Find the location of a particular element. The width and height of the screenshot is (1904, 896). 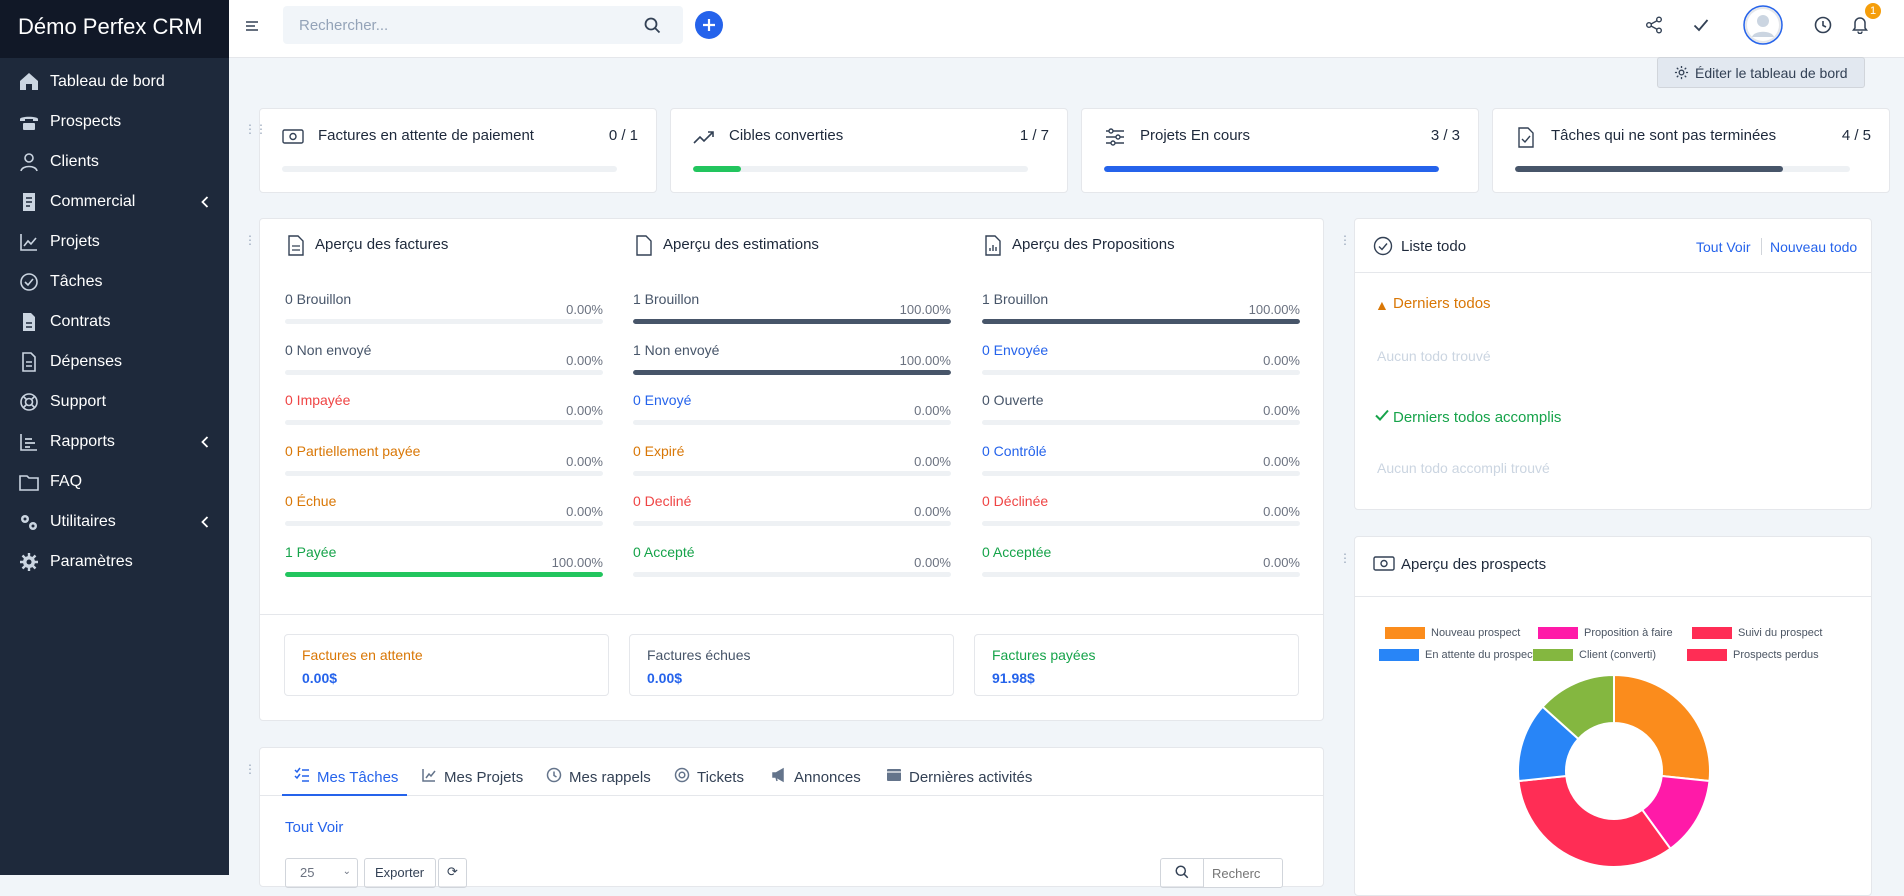

tasks-view-all-link: Tout Voir is located at coordinates (314, 827).